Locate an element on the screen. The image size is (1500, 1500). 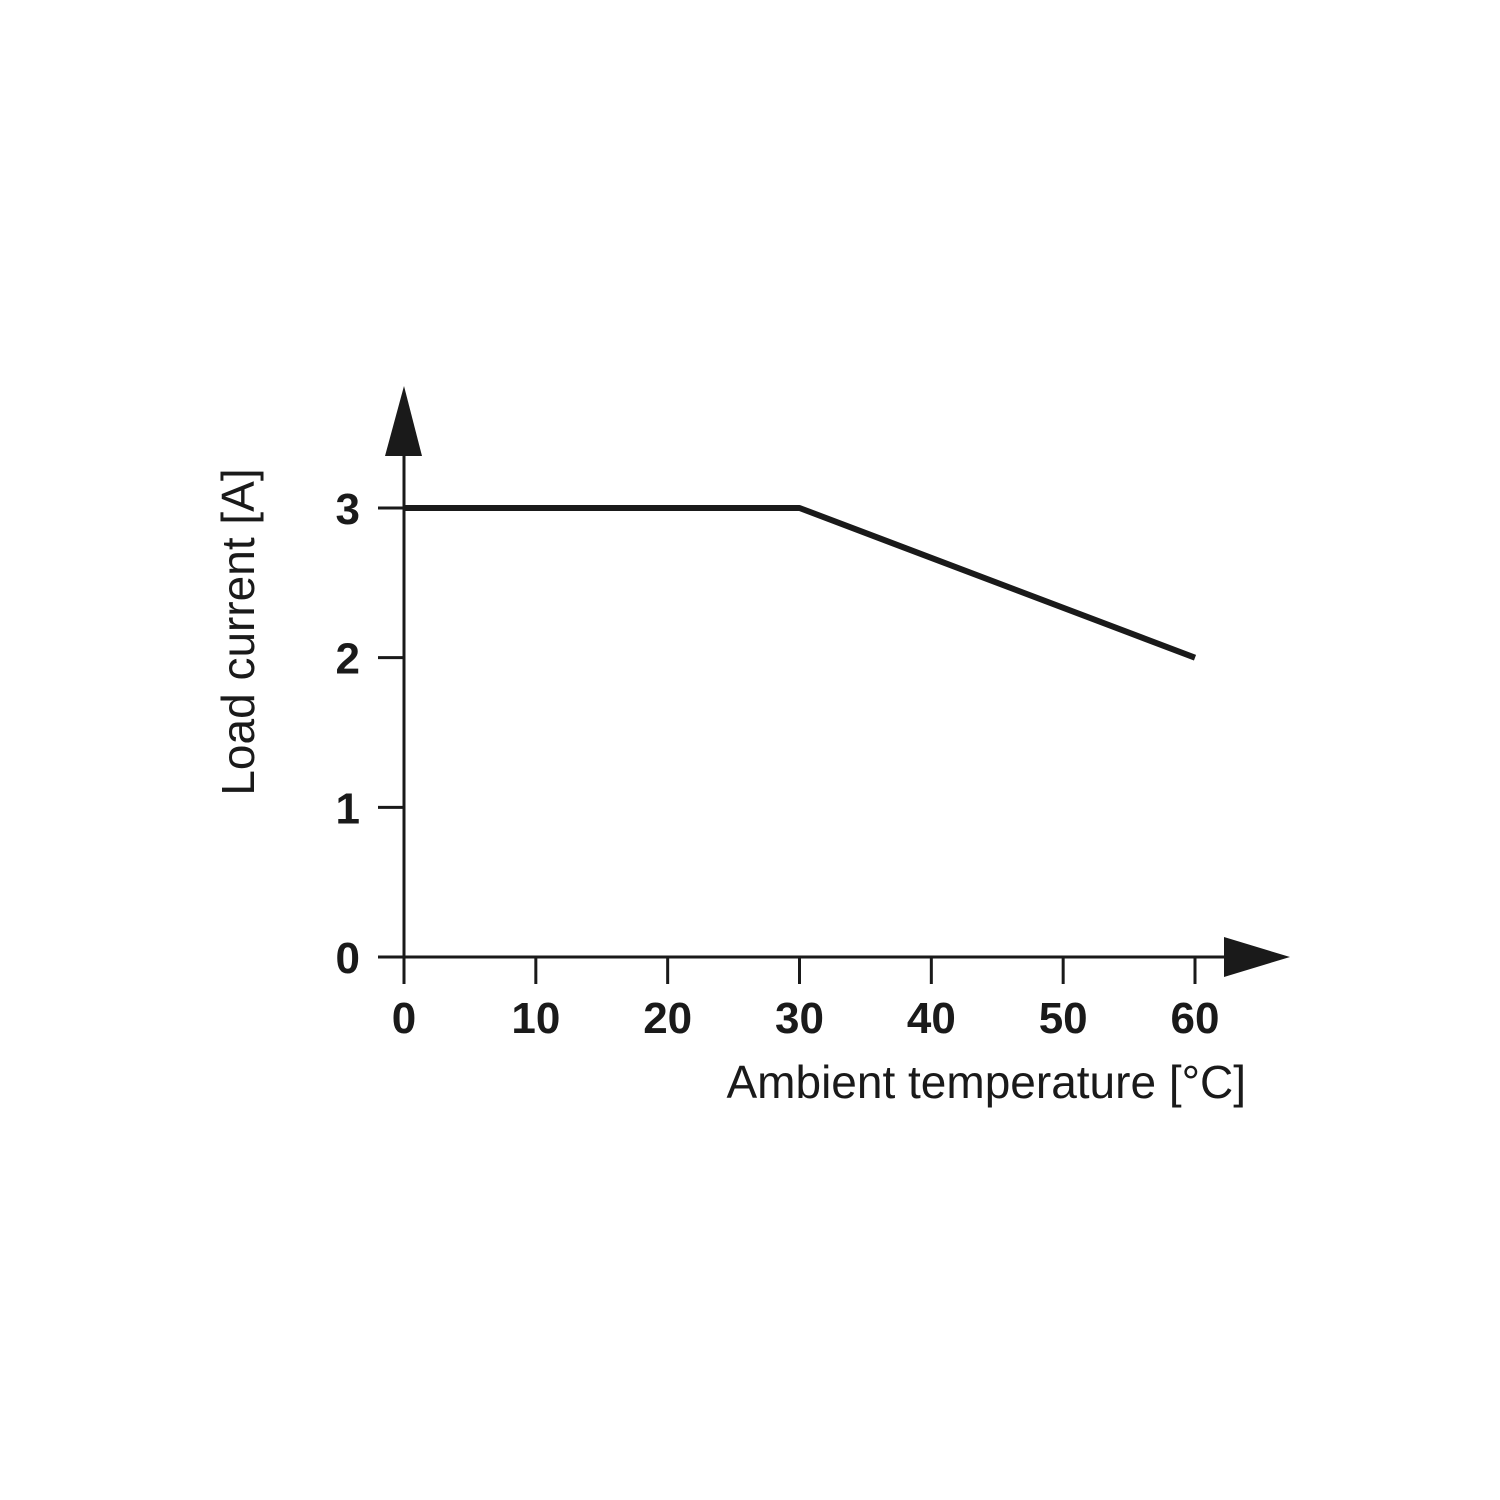
y-ticks: 0 1 2 3 is located at coordinates (370, 734).